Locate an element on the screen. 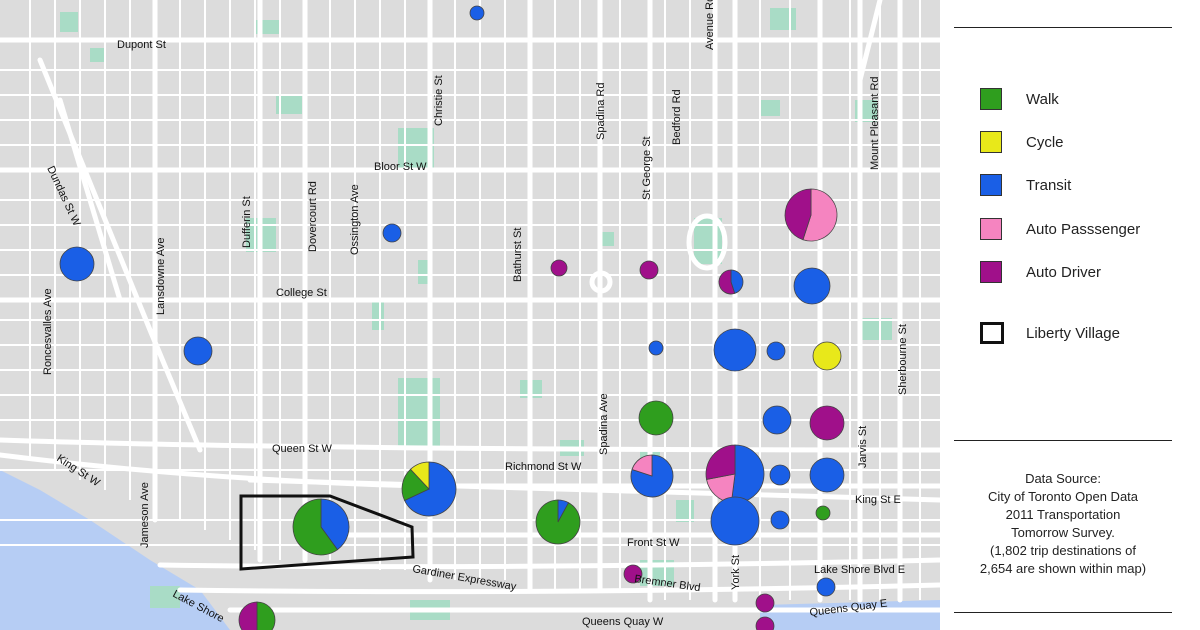 This screenshot has height=630, width=1200. street-label-king-e: King St E is located at coordinates (878, 500).